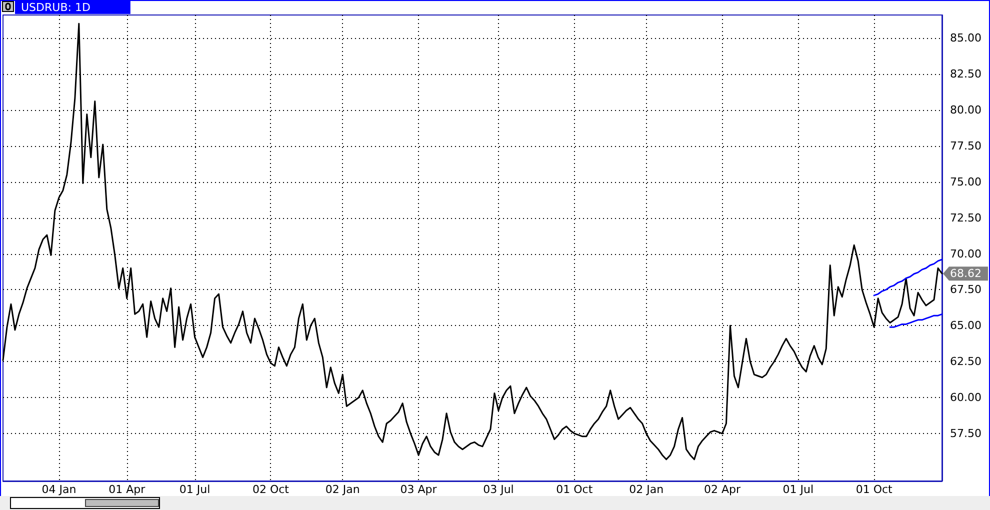 Image resolution: width=990 pixels, height=510 pixels. What do you see at coordinates (966, 325) in the screenshot?
I see `y-tick-label: 65.00` at bounding box center [966, 325].